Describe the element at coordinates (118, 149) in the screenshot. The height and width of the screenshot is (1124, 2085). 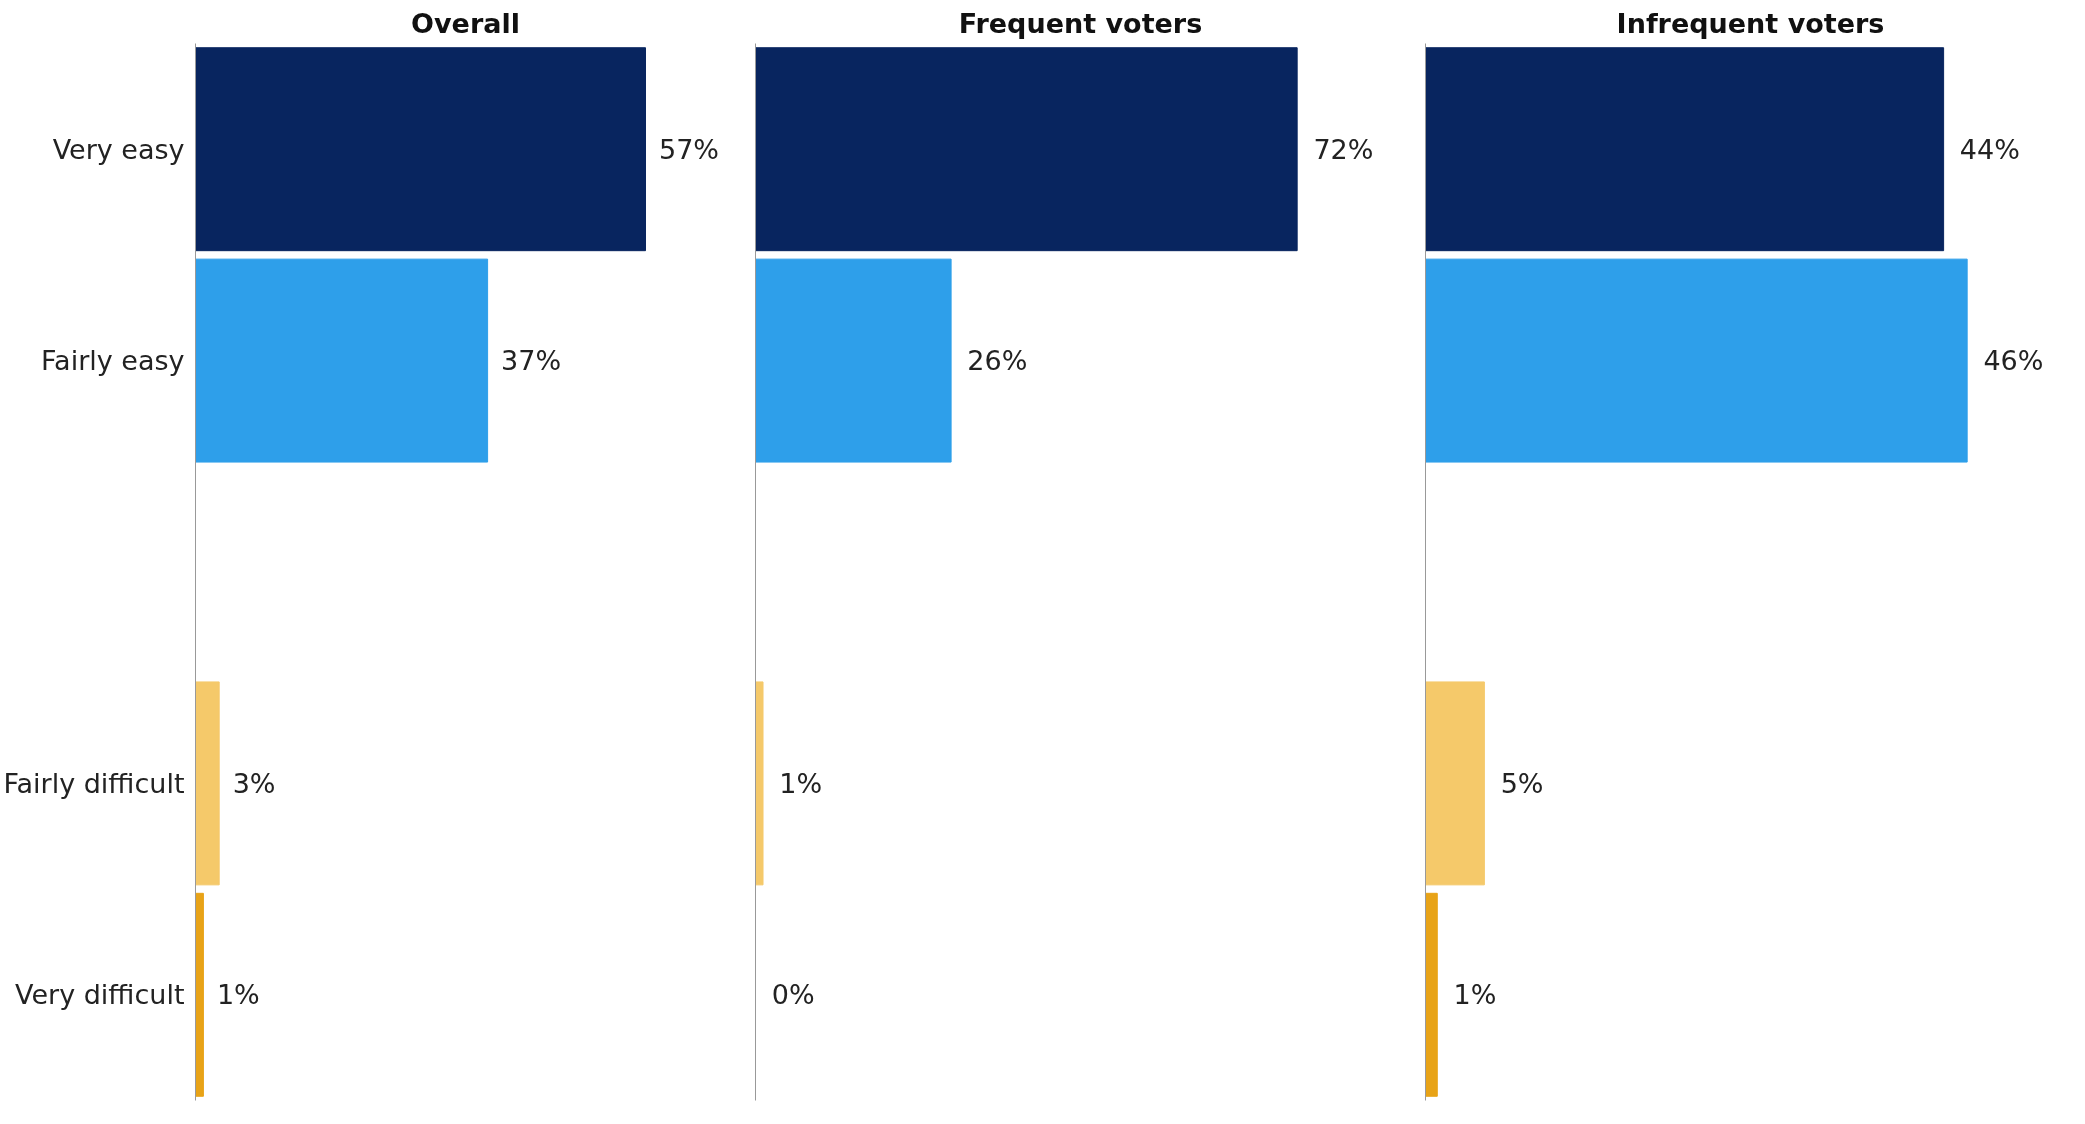
I see `y-tick-label: Very easy` at that location.